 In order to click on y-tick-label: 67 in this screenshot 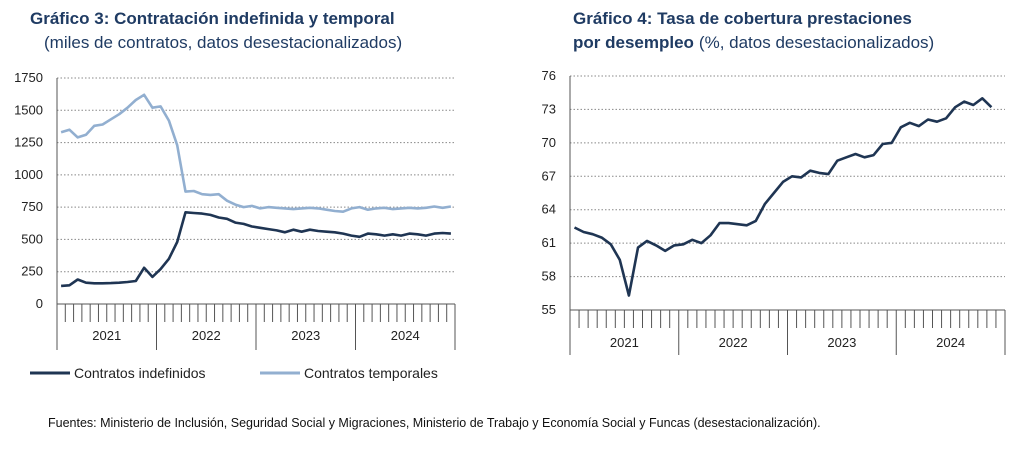, I will do `click(549, 175)`.